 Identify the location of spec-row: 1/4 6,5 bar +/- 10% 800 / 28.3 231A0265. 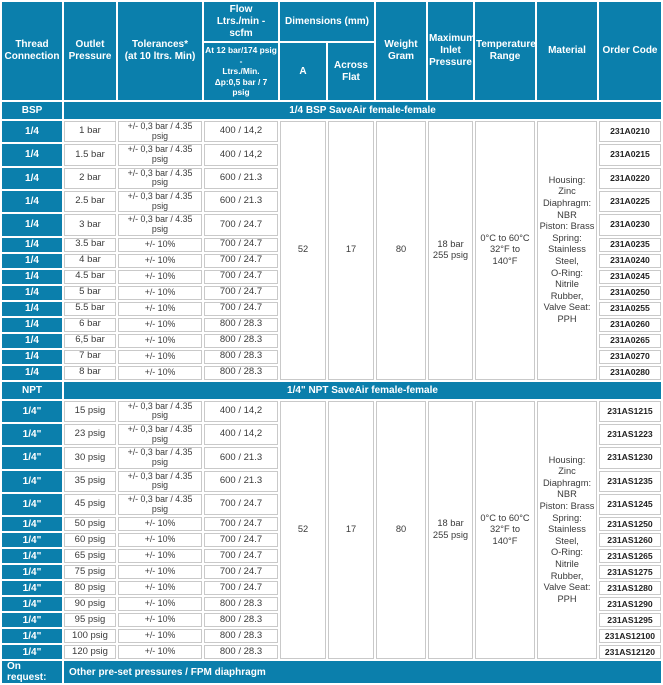
(331, 340).